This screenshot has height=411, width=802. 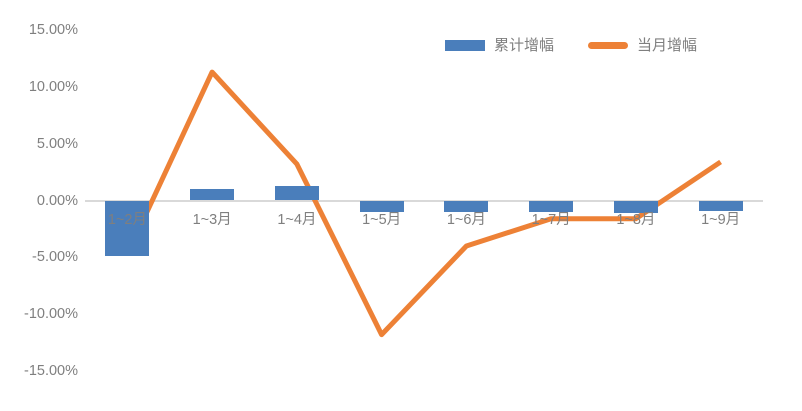 What do you see at coordinates (608, 45) in the screenshot?
I see `legend-line-swatch-icon` at bounding box center [608, 45].